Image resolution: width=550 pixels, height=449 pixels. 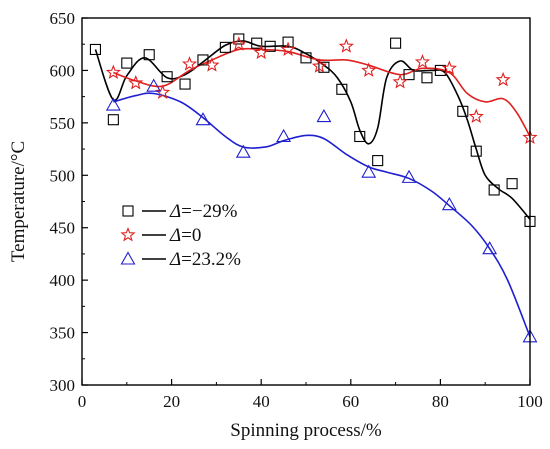 I want to click on legend-label-0: Δ=−29%, so click(x=203, y=211).